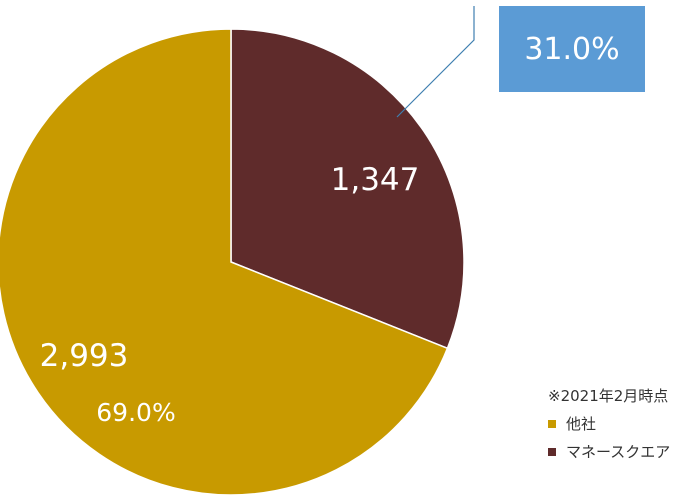 The width and height of the screenshot is (700, 500). What do you see at coordinates (618, 452) in the screenshot?
I see `legend-label-moneysquare: マネースクエア` at bounding box center [618, 452].